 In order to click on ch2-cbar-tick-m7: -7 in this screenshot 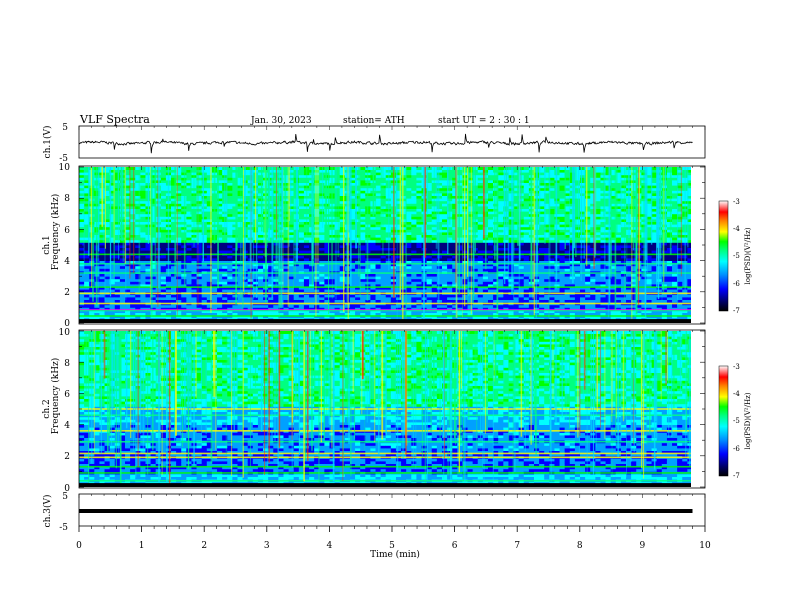, I will do `click(736, 476)`.